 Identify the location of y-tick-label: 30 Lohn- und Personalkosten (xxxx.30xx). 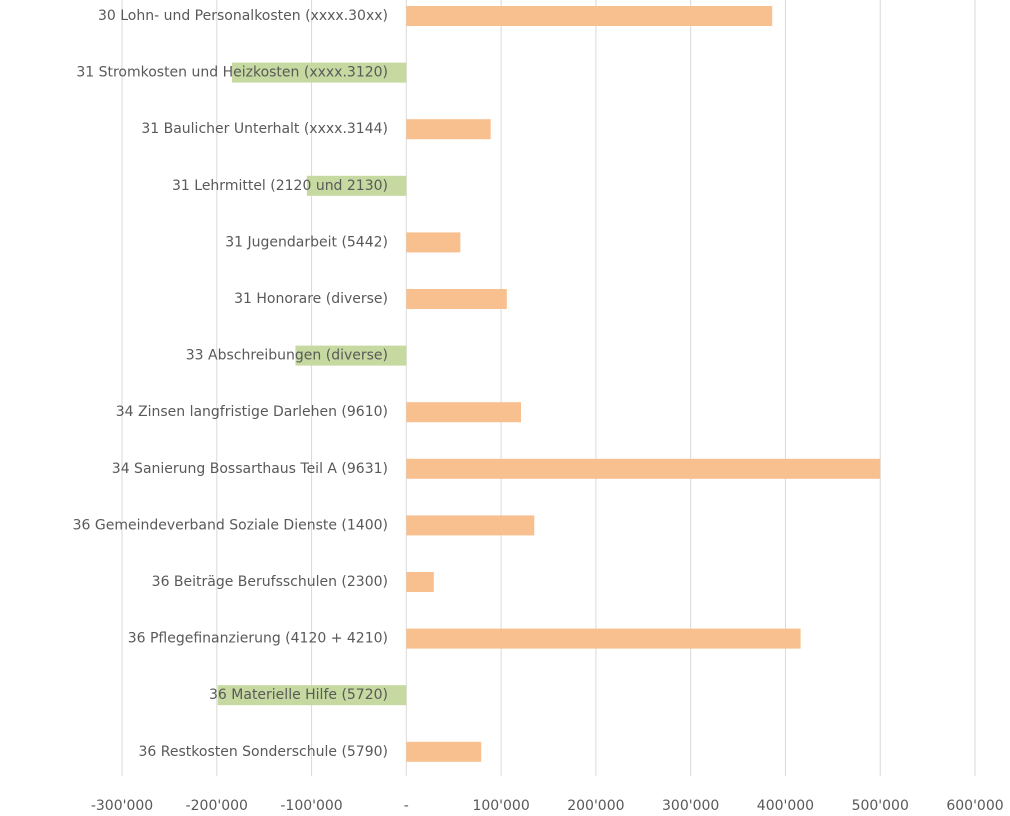
(243, 16).